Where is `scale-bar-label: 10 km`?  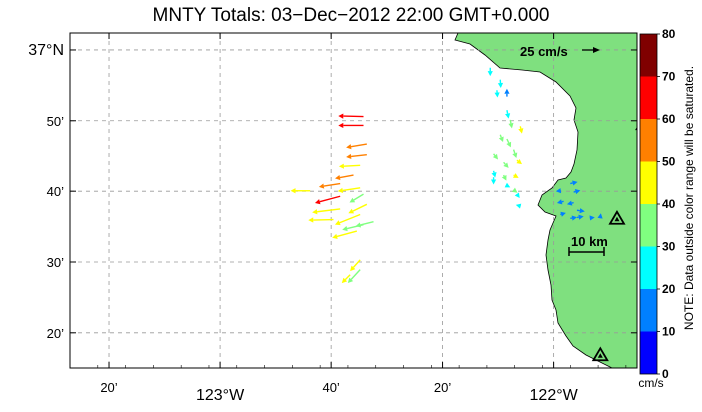
scale-bar-label: 10 km is located at coordinates (589, 241).